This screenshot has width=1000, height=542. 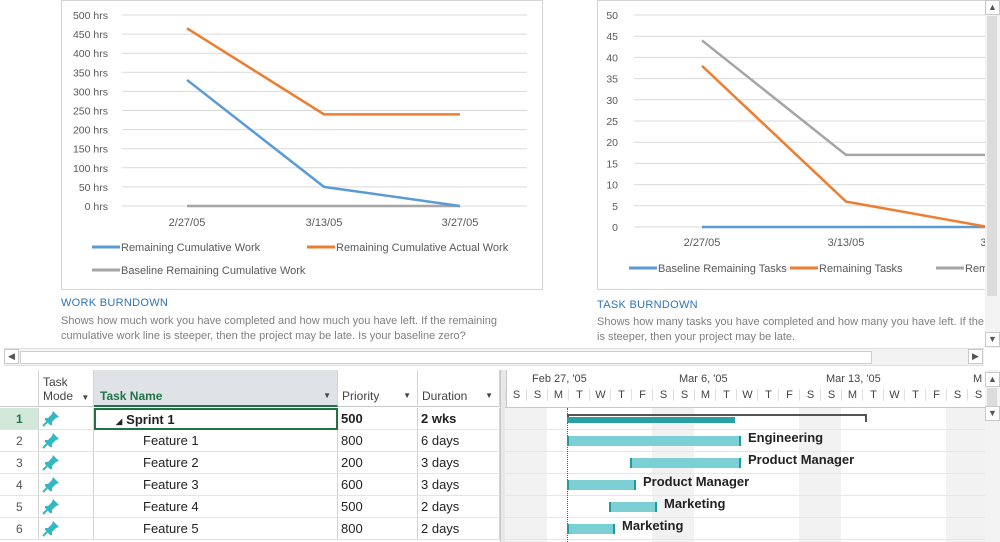 What do you see at coordinates (19, 507) in the screenshot?
I see `row-number: 5` at bounding box center [19, 507].